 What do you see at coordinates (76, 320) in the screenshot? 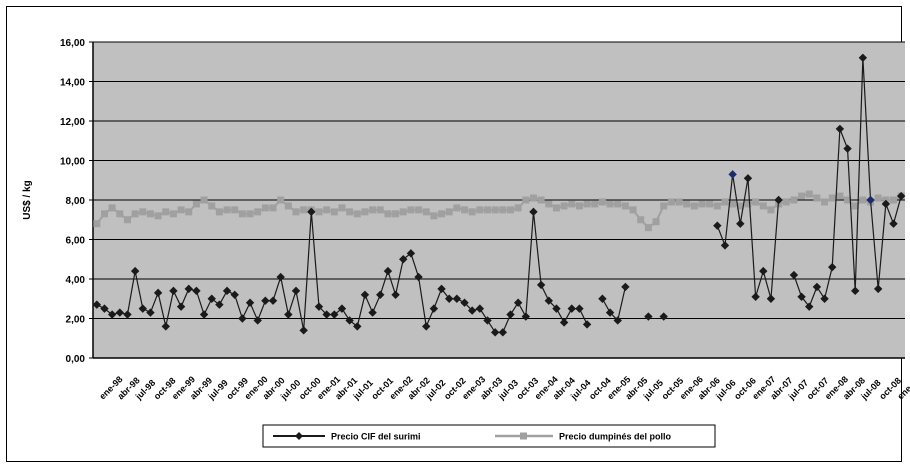
I see `y-tick-label: 2,00` at bounding box center [76, 320].